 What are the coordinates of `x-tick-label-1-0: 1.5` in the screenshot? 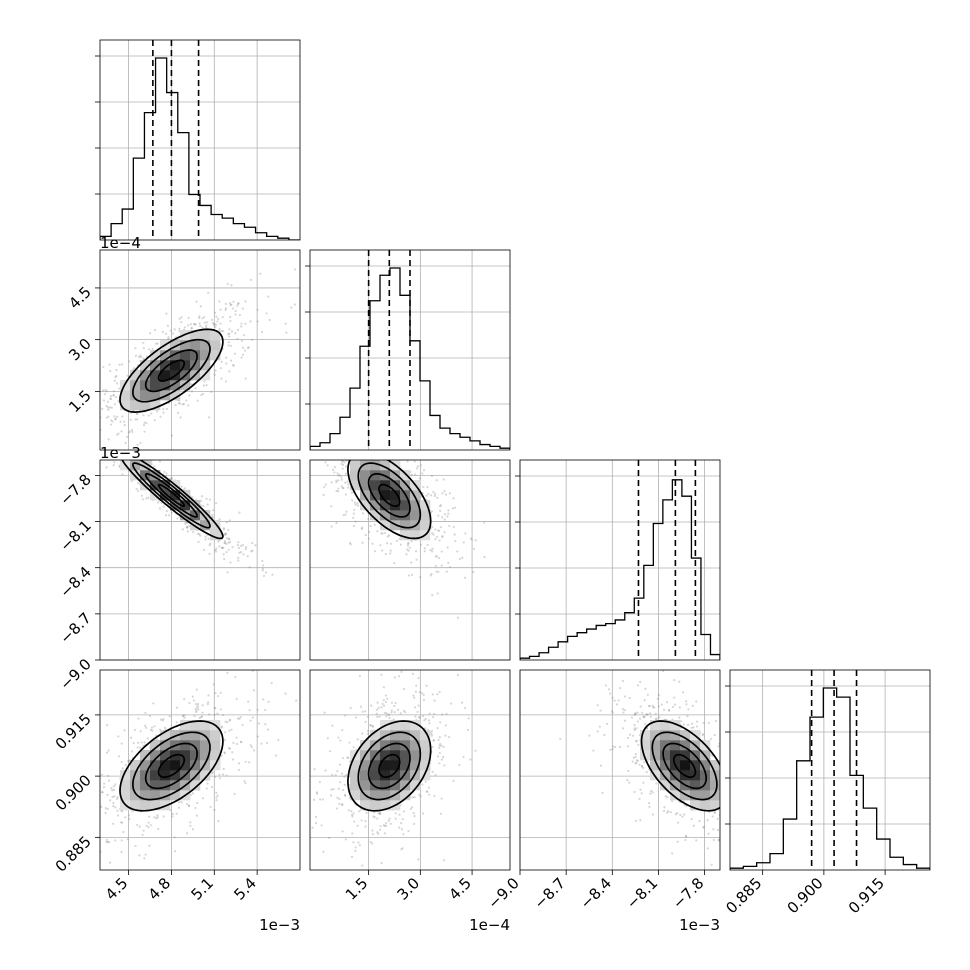 It's located at (357, 889).